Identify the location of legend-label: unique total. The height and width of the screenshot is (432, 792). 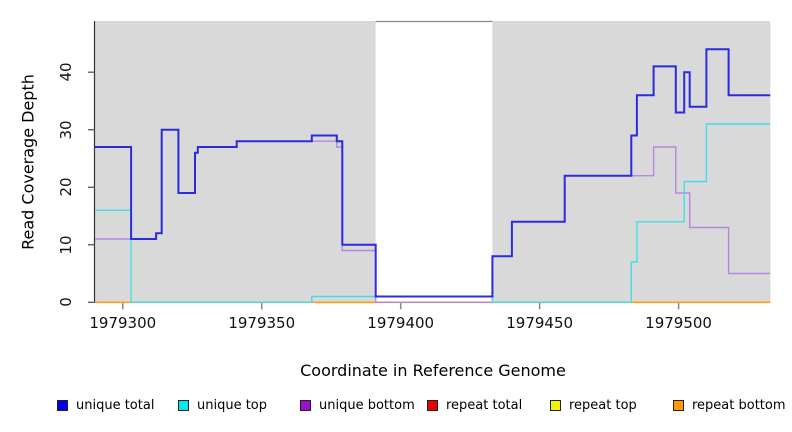
(115, 405).